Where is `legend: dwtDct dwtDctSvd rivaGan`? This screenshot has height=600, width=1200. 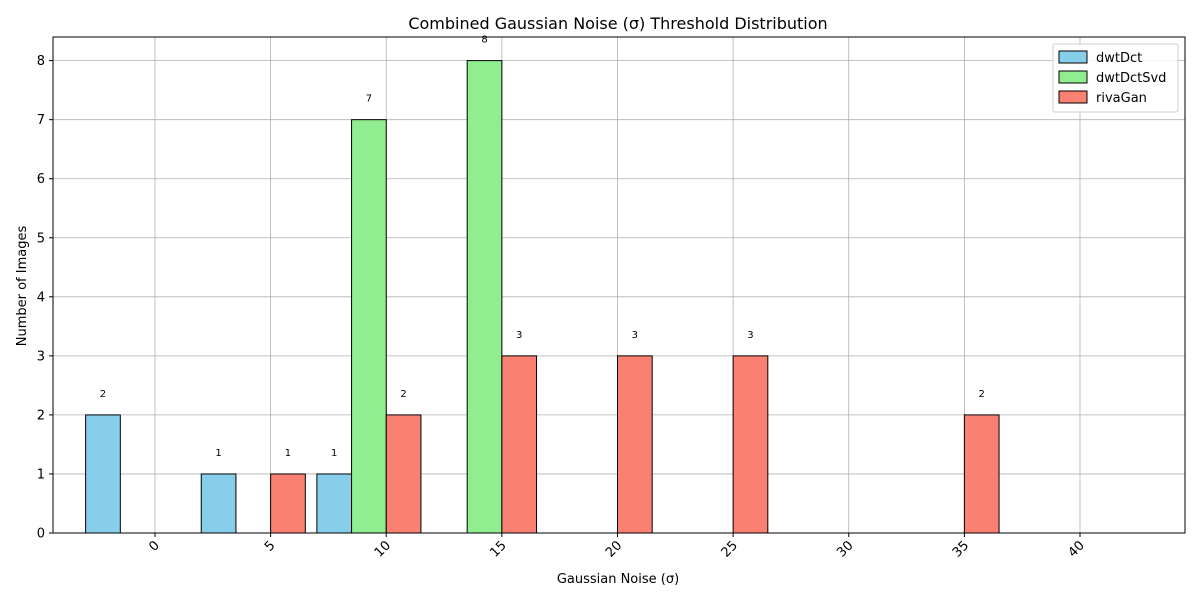 legend: dwtDct dwtDctSvd rivaGan is located at coordinates (1115, 78).